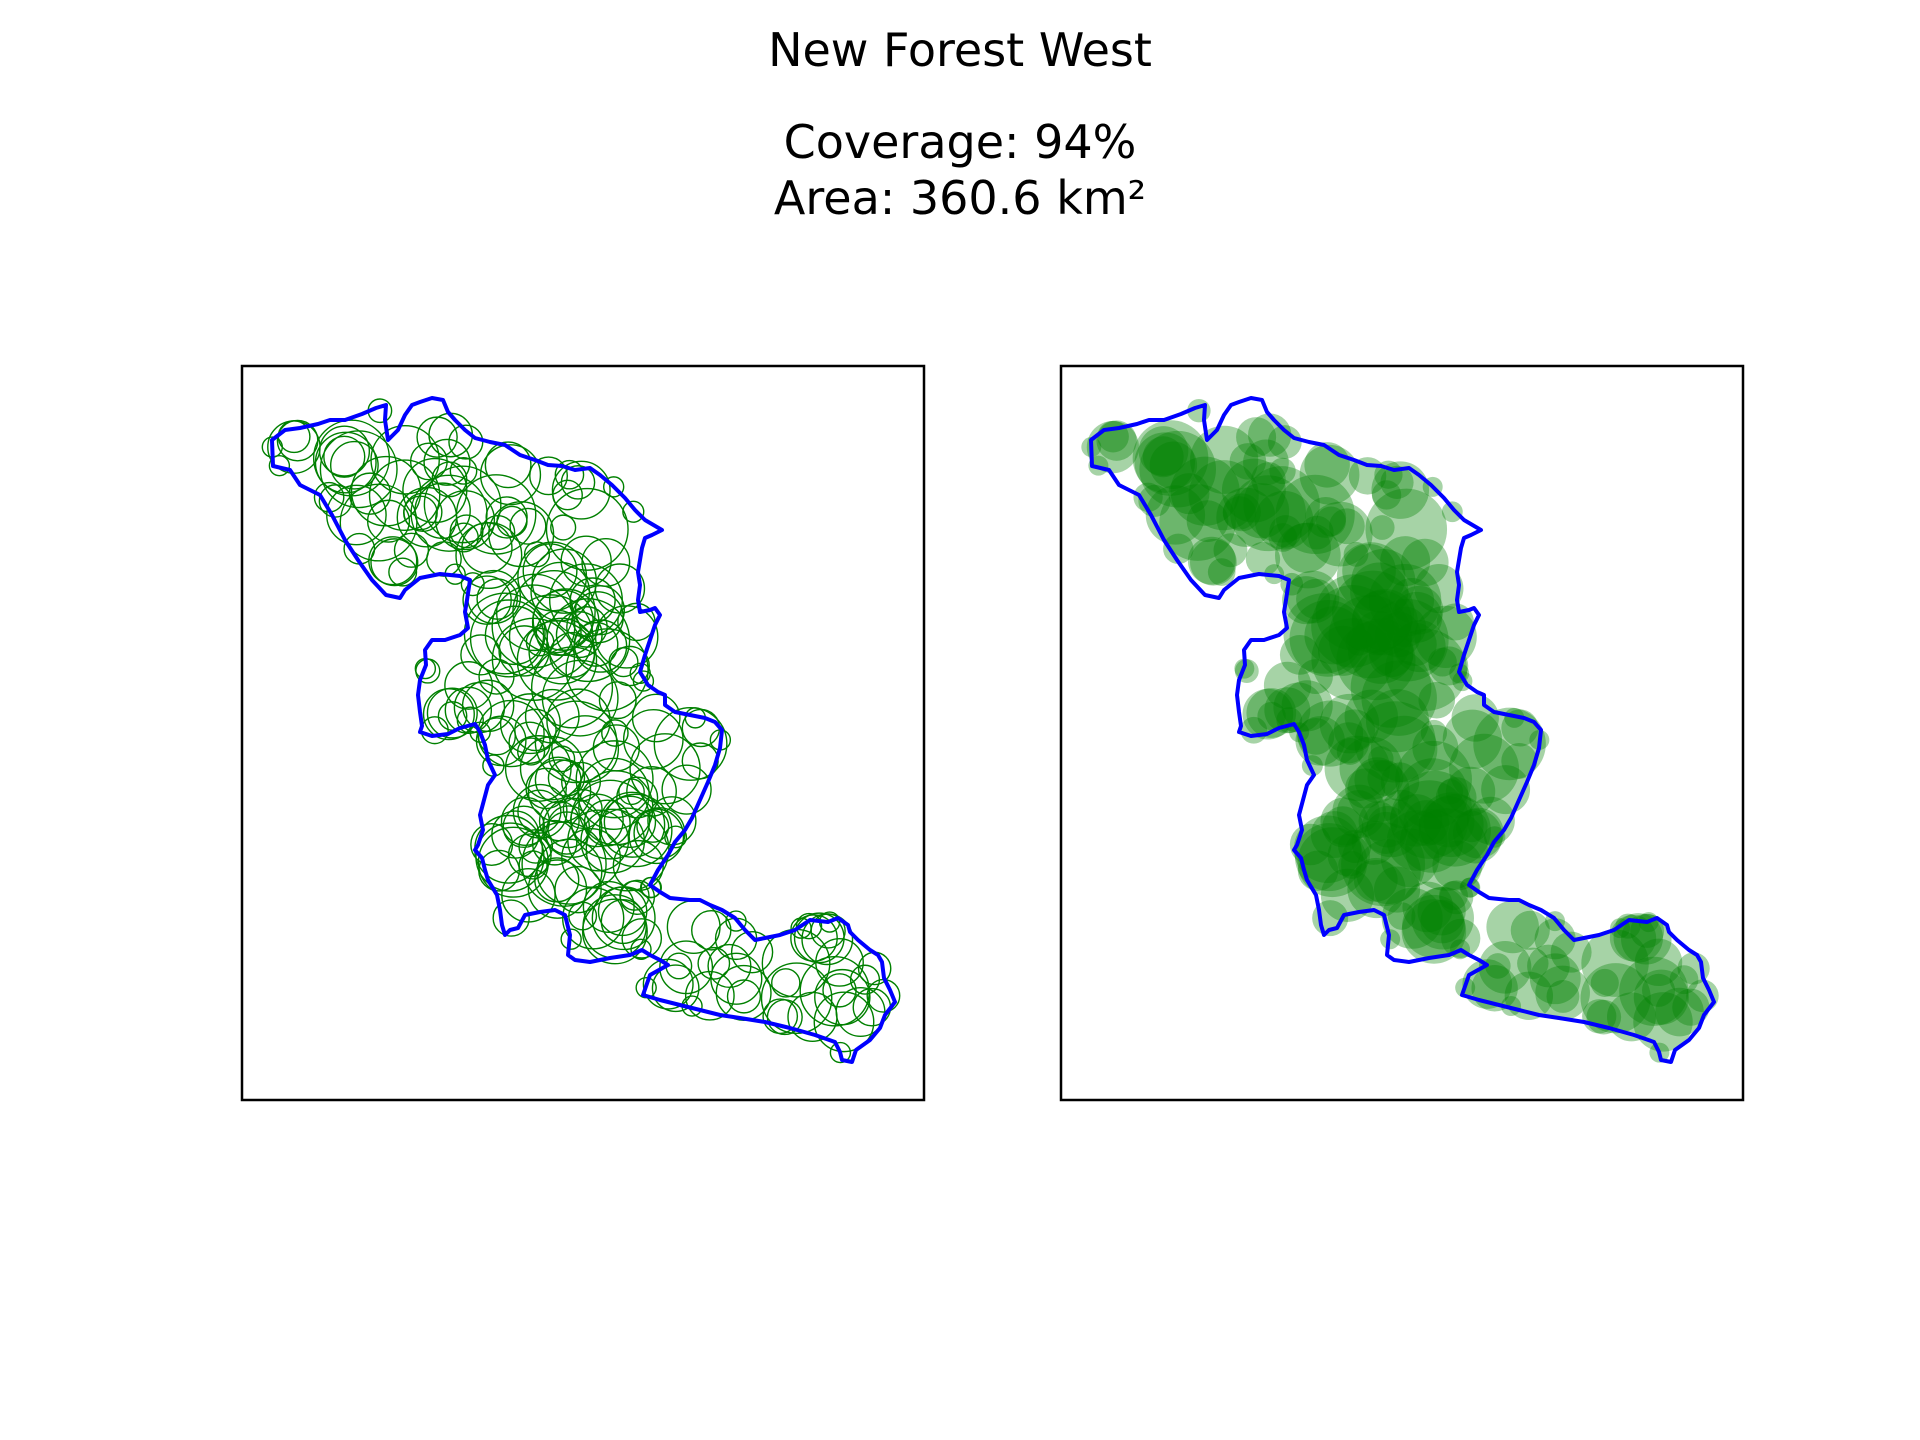 Image resolution: width=1920 pixels, height=1440 pixels. I want to click on area-text: Area: 360.6 km², so click(960, 198).